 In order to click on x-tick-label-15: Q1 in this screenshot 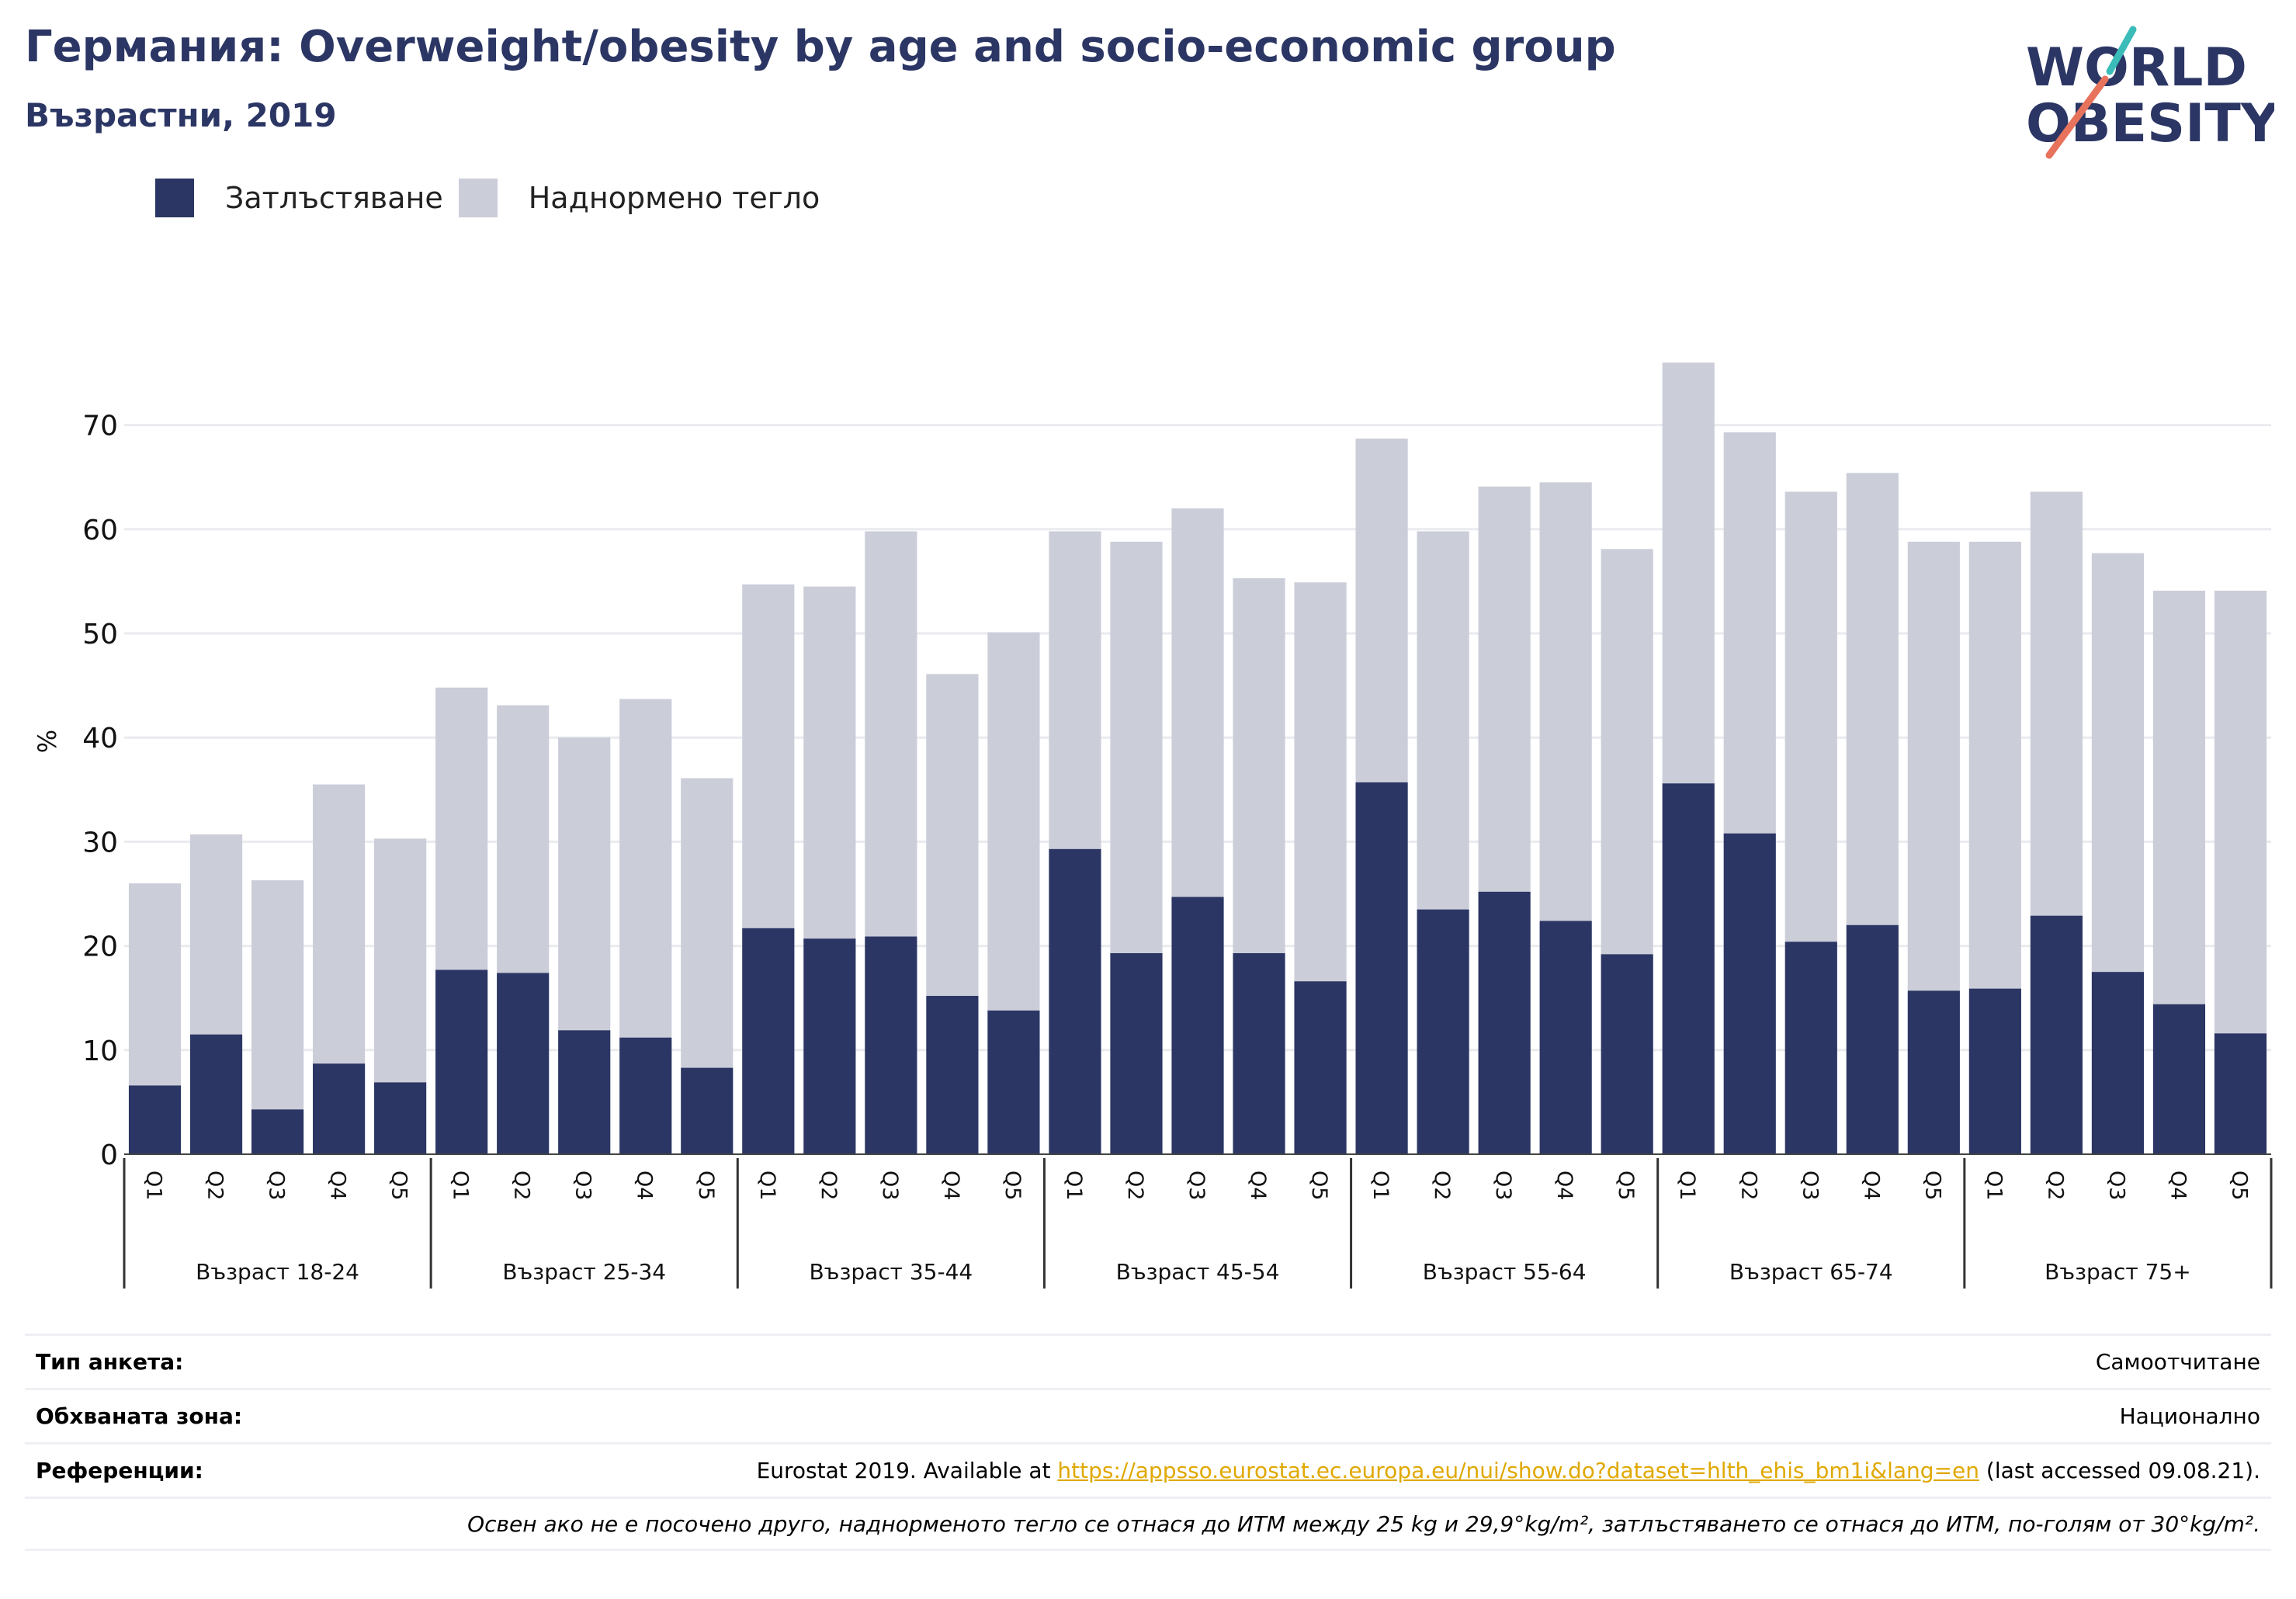, I will do `click(1074, 1185)`.